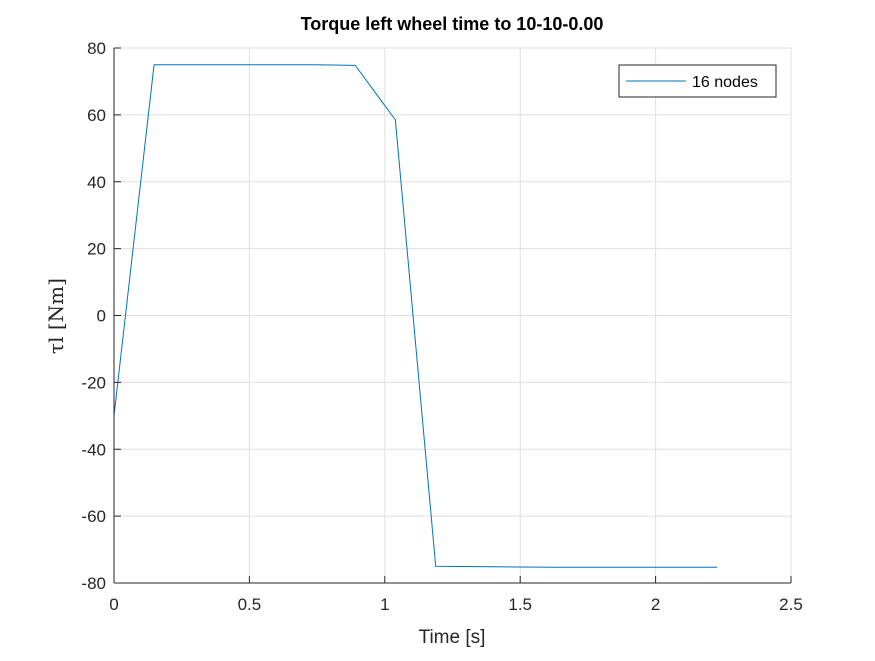  I want to click on x-tick-label-4: 2, so click(655, 604).